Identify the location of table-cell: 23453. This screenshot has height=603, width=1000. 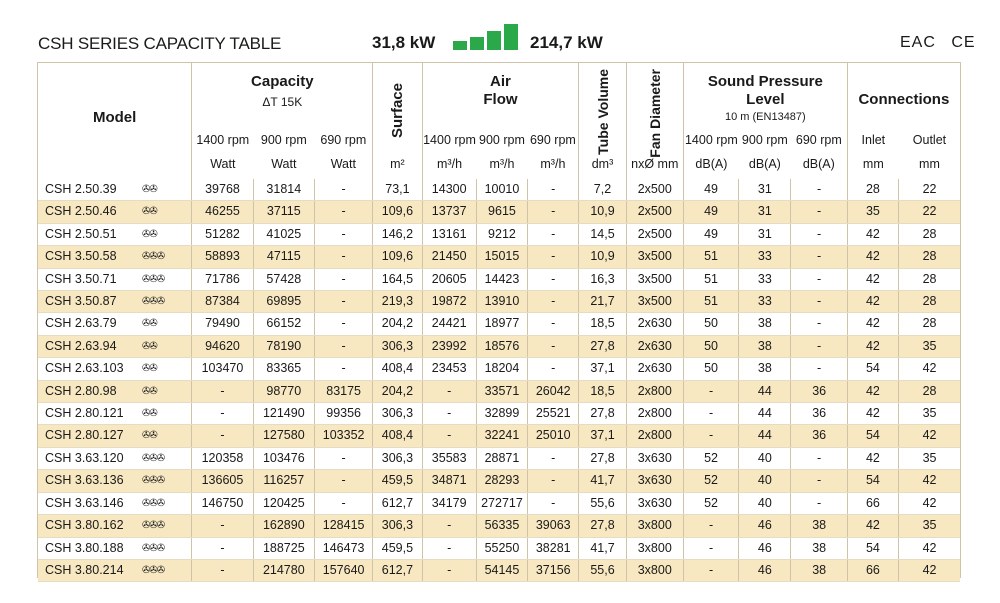
(449, 369).